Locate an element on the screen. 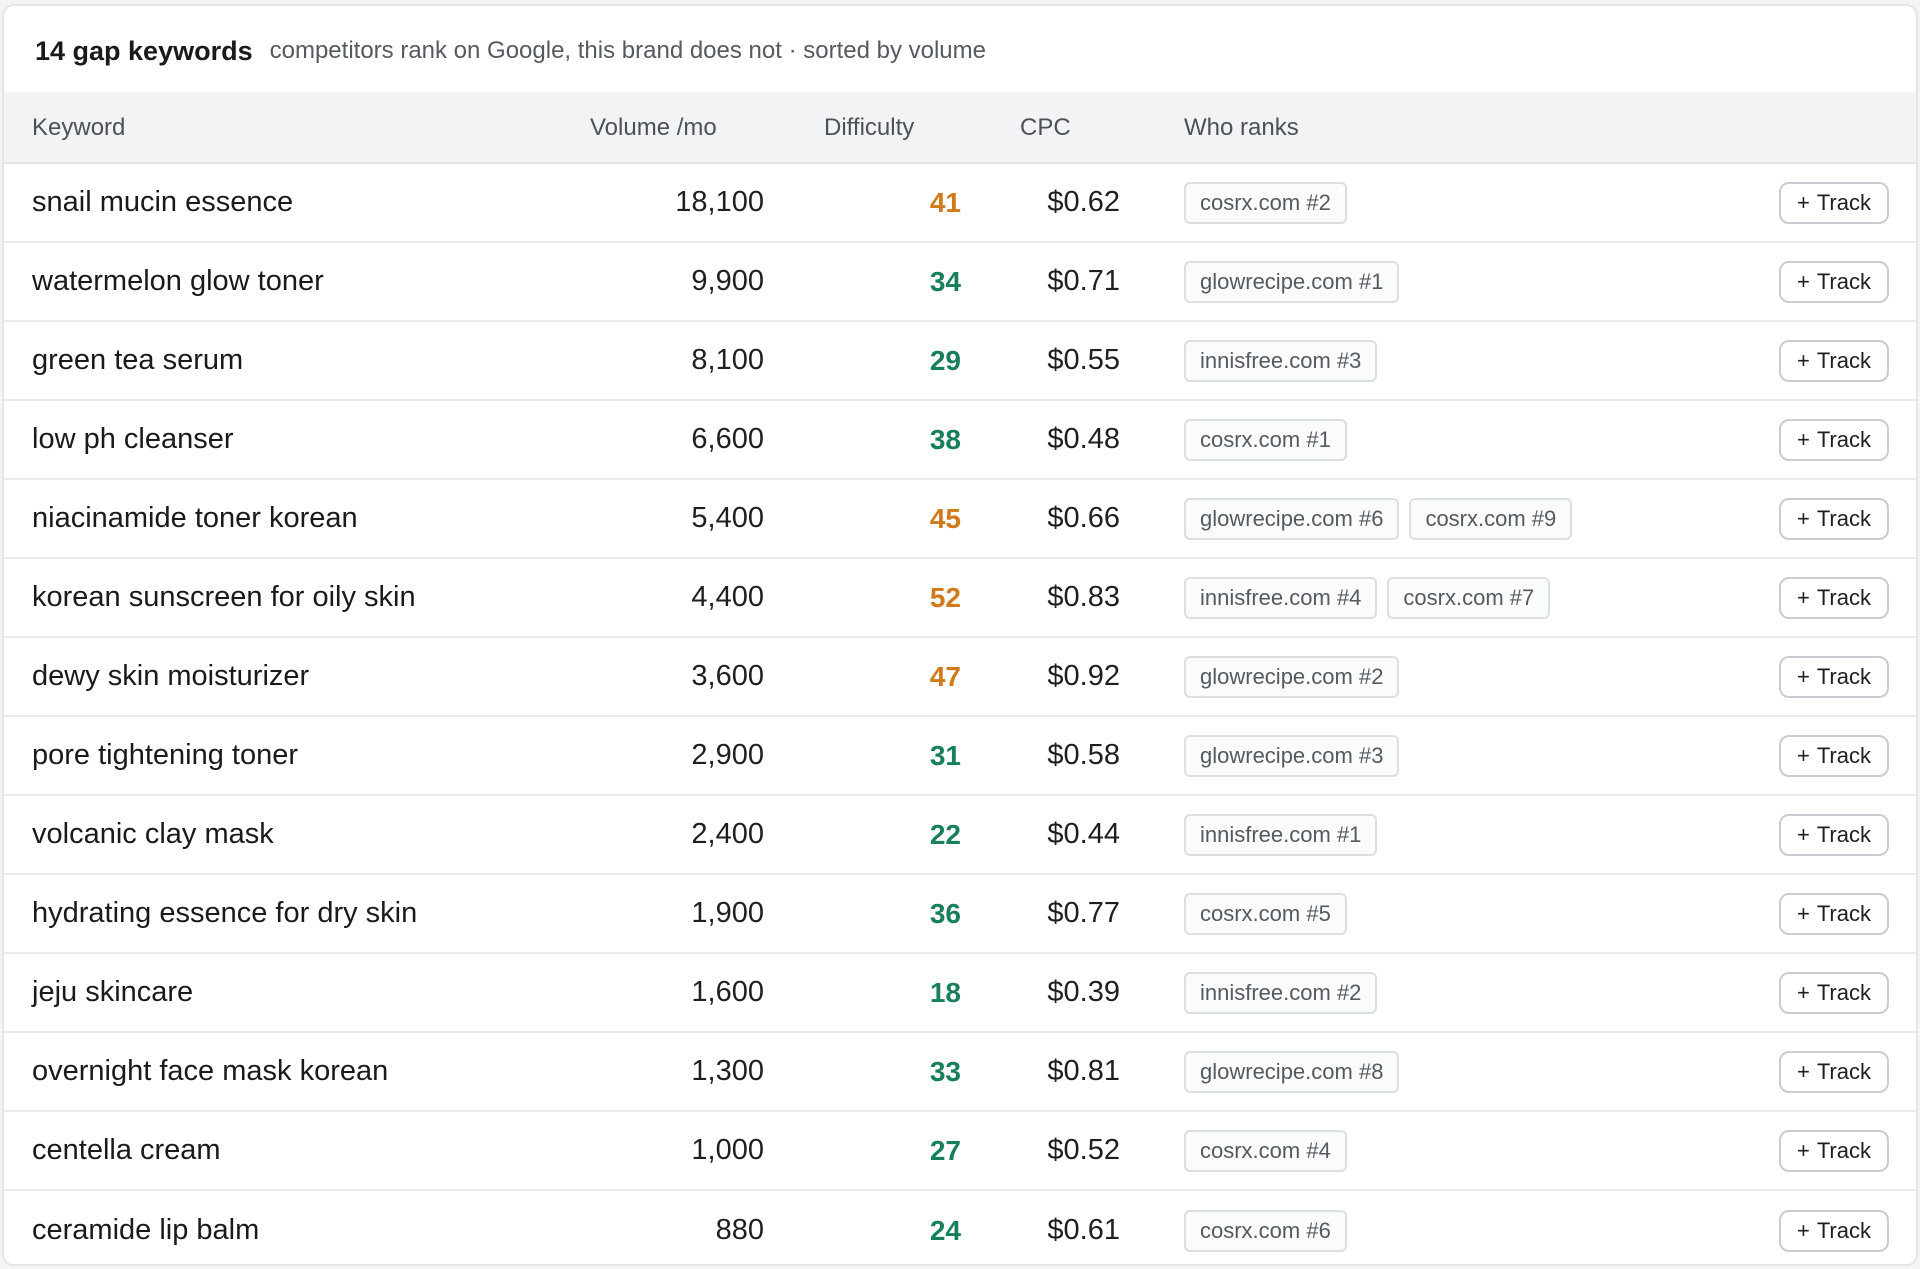  competitor-rank-chip: cosrx.com #1 is located at coordinates (1265, 439).